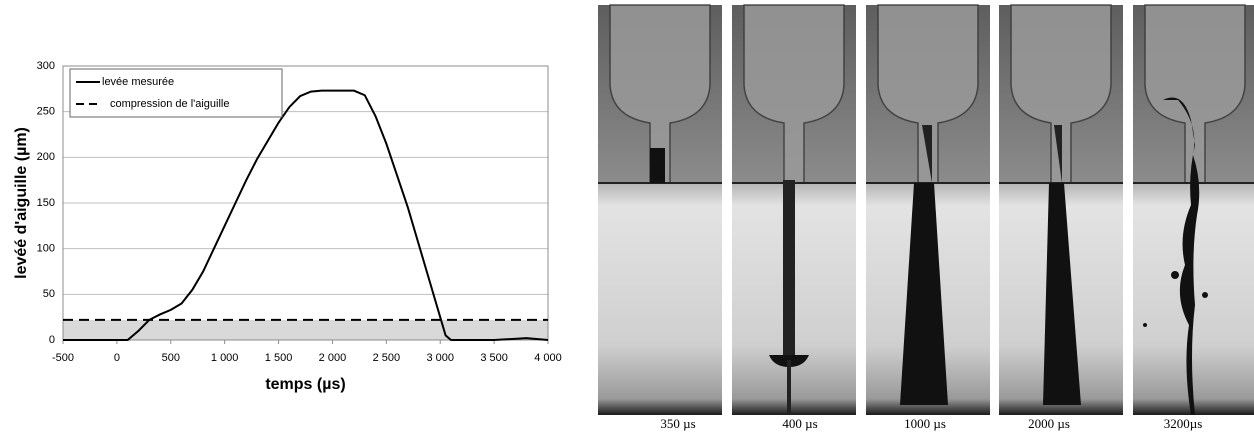  I want to click on y-tick-label: 250, so click(46, 112).